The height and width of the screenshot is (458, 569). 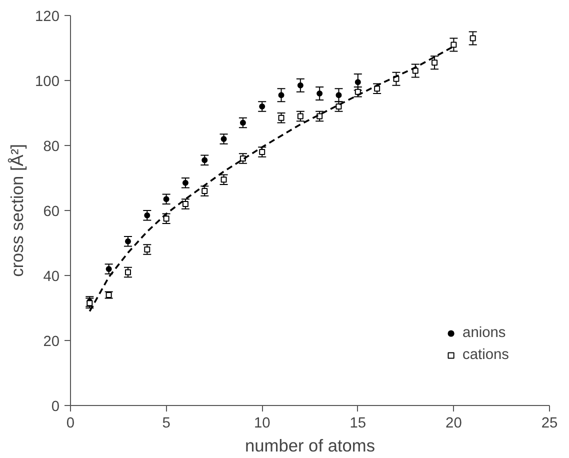 I want to click on y-tick-label: 40, so click(x=51, y=277).